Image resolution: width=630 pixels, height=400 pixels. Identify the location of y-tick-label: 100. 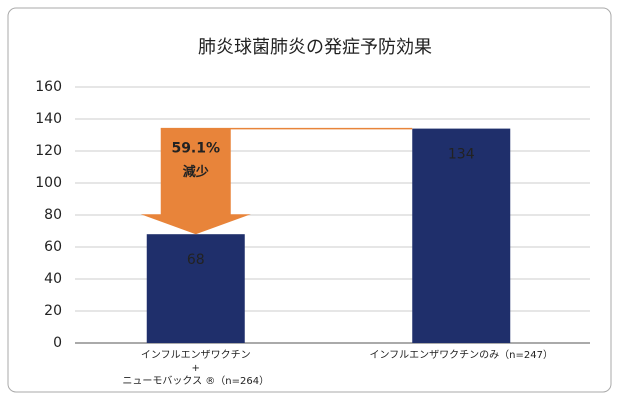
(48, 183).